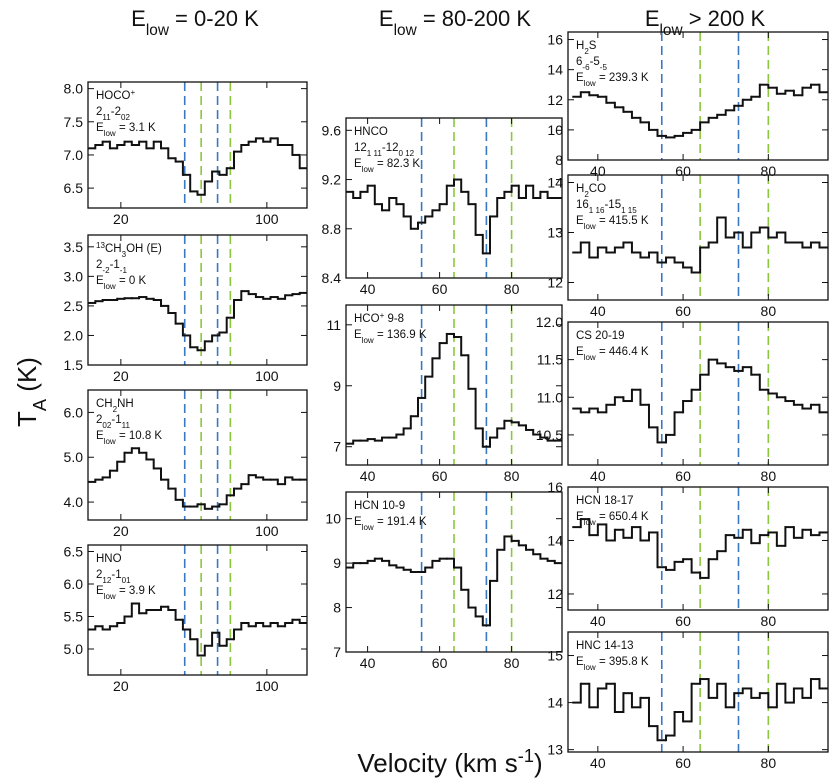 This screenshot has width=830, height=783. I want to click on text-part: HNC 14-13, so click(605, 646).